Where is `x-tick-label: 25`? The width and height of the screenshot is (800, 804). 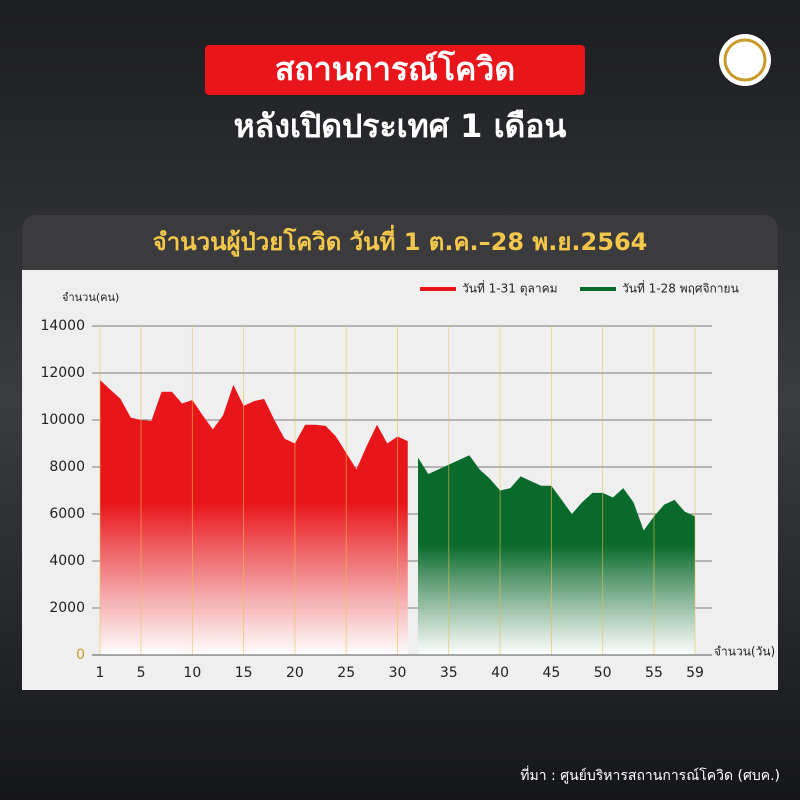
x-tick-label: 25 is located at coordinates (346, 673).